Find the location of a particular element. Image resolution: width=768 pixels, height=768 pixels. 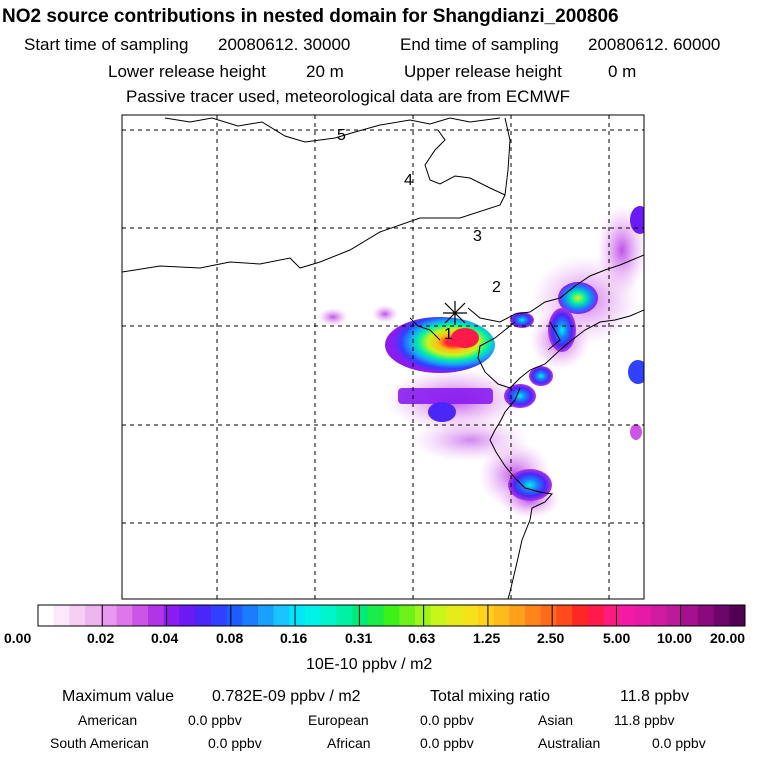

region-name: South American is located at coordinates (99, 743).